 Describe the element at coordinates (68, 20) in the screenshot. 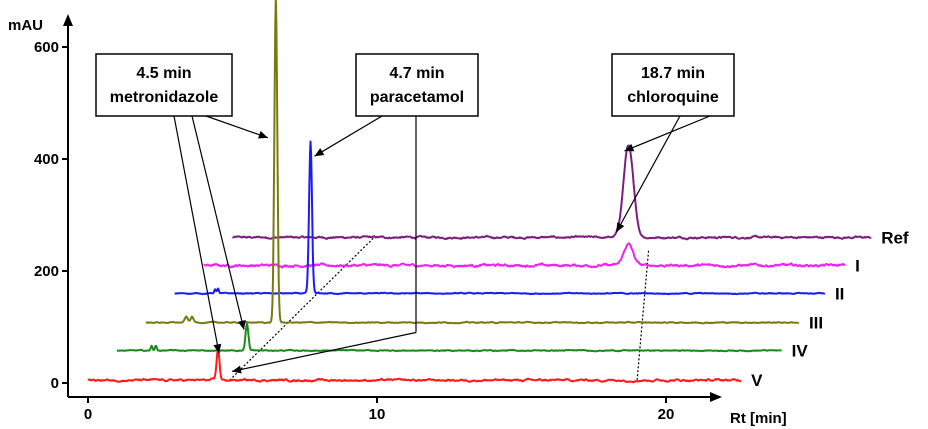

I see `y-axis-arrow` at that location.